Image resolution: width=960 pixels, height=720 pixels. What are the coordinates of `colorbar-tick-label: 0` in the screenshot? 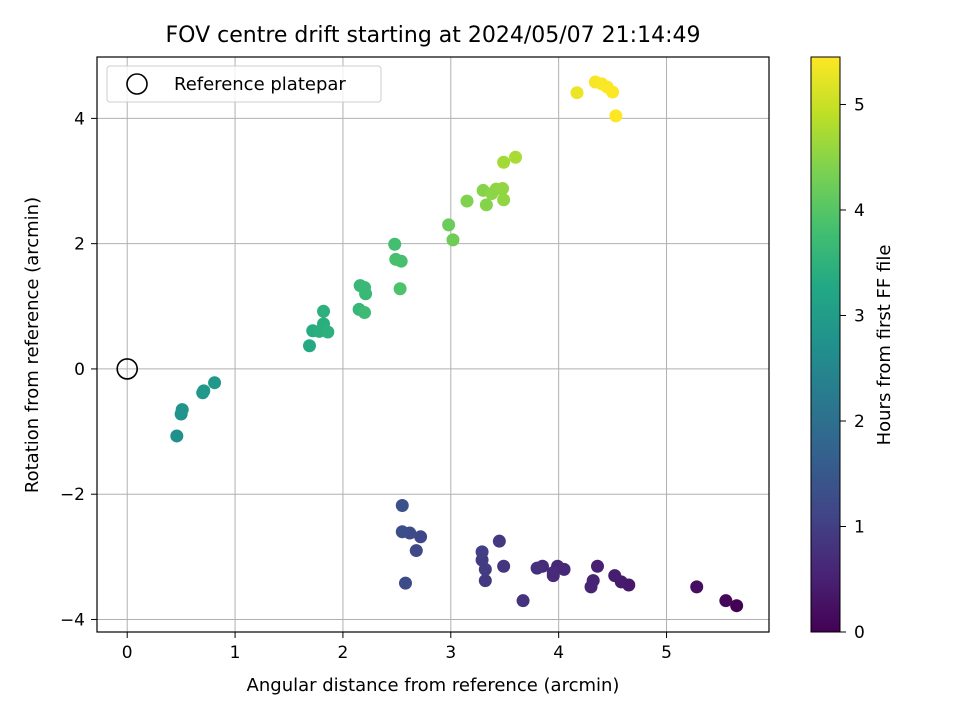 It's located at (859, 633).